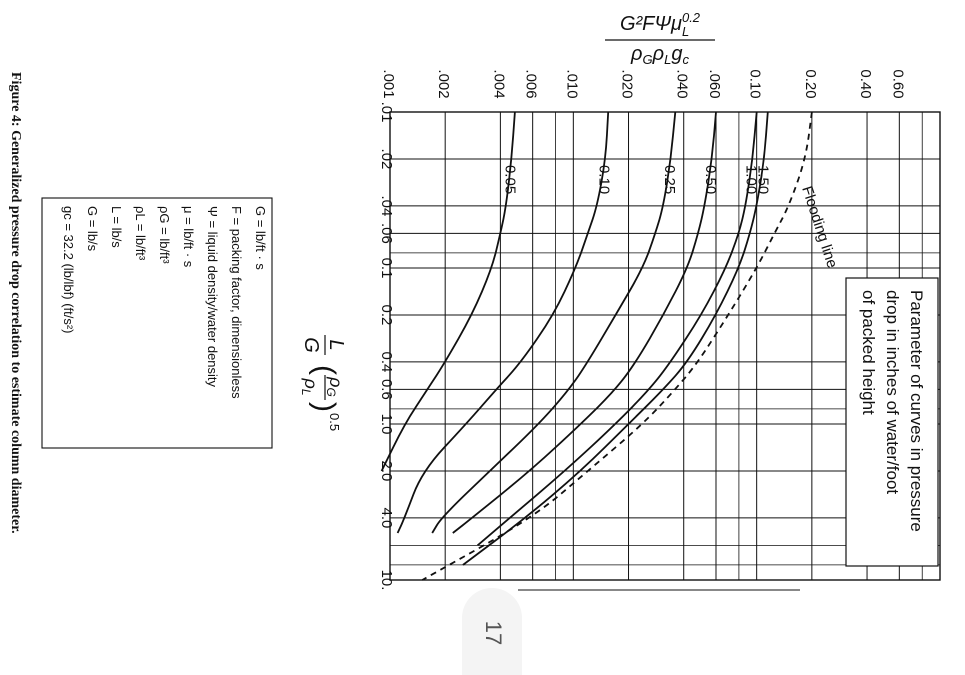 The height and width of the screenshot is (675, 965). What do you see at coordinates (682, 83) in the screenshot?
I see `y-tick-label: .040` at bounding box center [682, 83].